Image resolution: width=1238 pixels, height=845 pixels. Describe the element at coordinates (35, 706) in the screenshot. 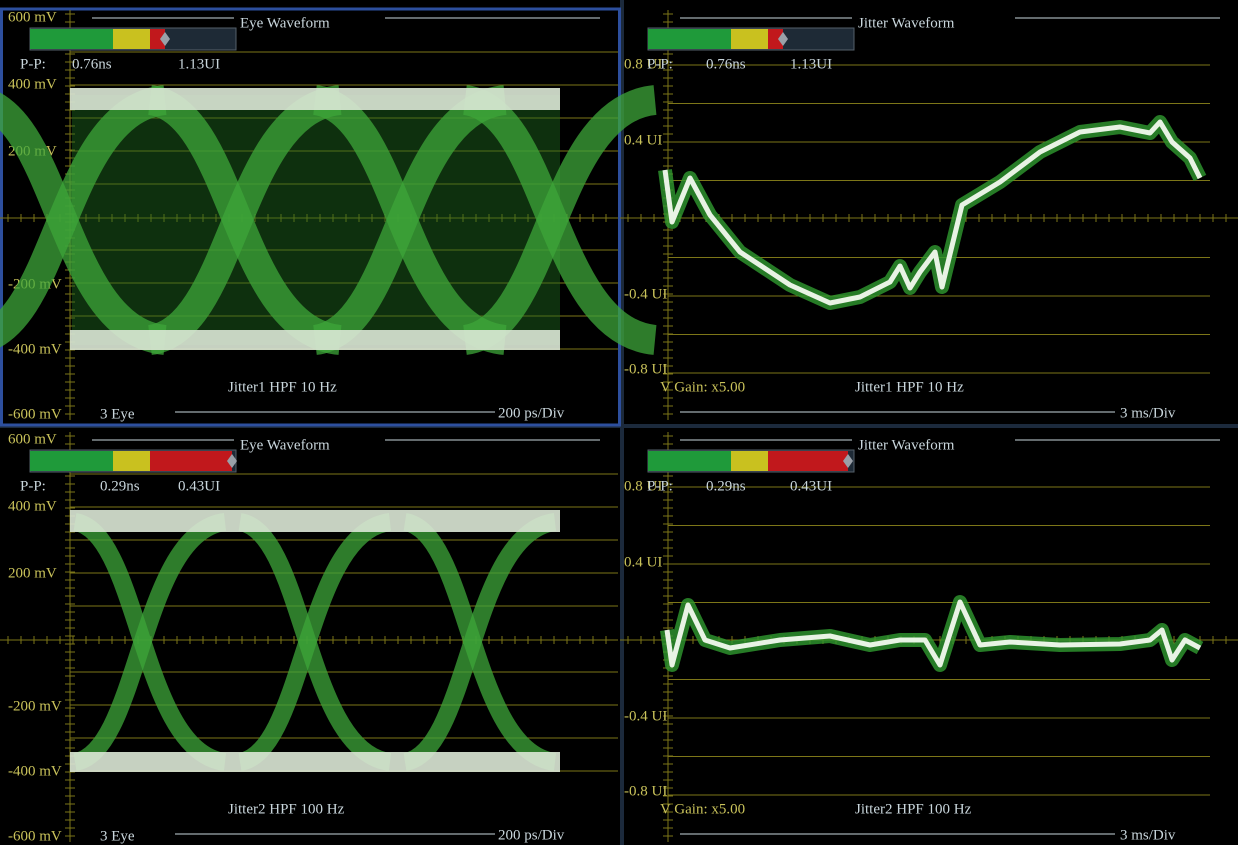

I see `scale-label: -200 mV` at that location.